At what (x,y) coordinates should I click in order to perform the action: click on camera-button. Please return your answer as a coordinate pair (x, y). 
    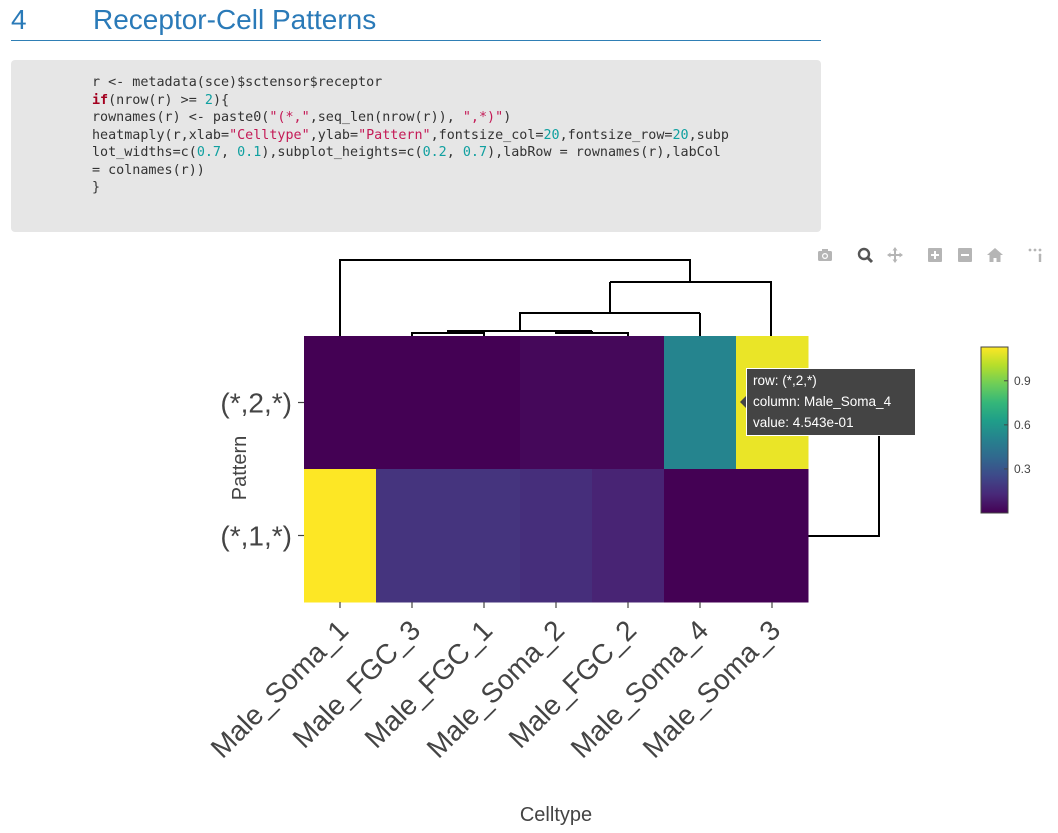
    Looking at the image, I should click on (825, 255).